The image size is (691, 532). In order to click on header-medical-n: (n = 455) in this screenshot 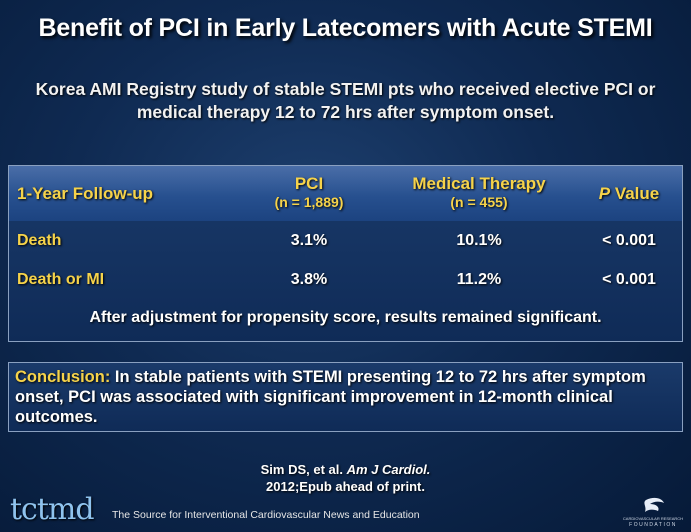, I will do `click(479, 202)`.